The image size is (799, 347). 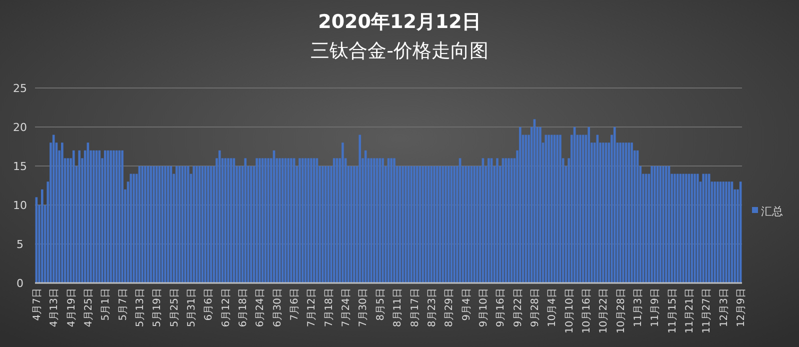 I want to click on x-tick-label: 5月1日, so click(x=106, y=304).